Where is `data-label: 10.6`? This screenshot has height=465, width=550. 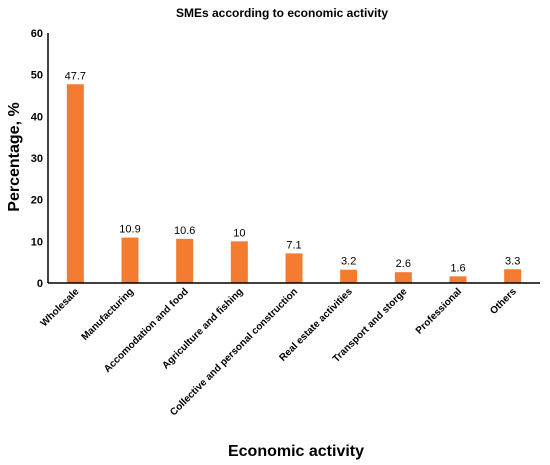 data-label: 10.6 is located at coordinates (184, 231).